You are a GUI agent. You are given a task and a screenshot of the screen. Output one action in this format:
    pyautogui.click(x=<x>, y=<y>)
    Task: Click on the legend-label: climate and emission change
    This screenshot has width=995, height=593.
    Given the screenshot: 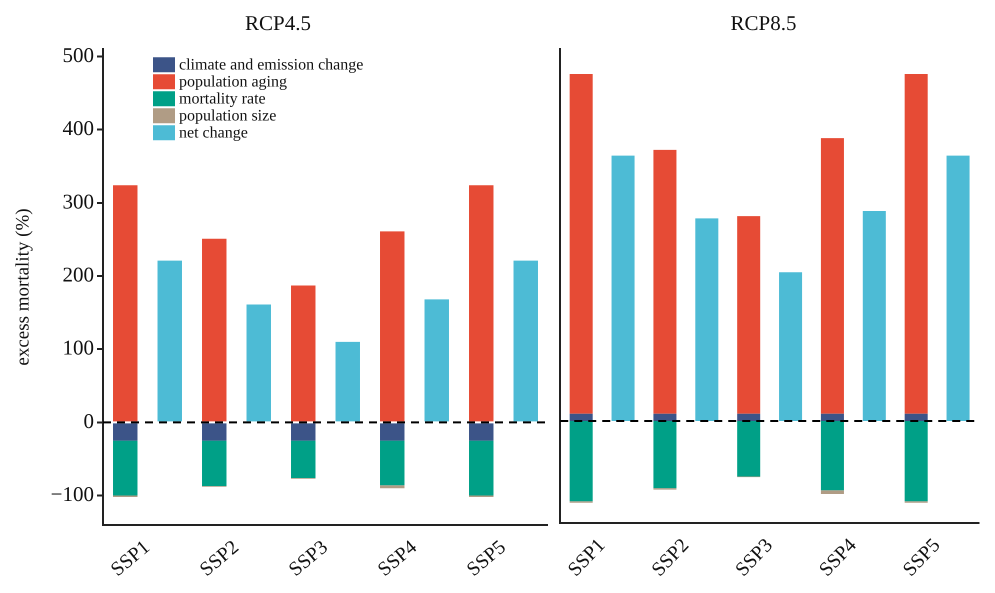 What is the action you would take?
    pyautogui.click(x=271, y=65)
    